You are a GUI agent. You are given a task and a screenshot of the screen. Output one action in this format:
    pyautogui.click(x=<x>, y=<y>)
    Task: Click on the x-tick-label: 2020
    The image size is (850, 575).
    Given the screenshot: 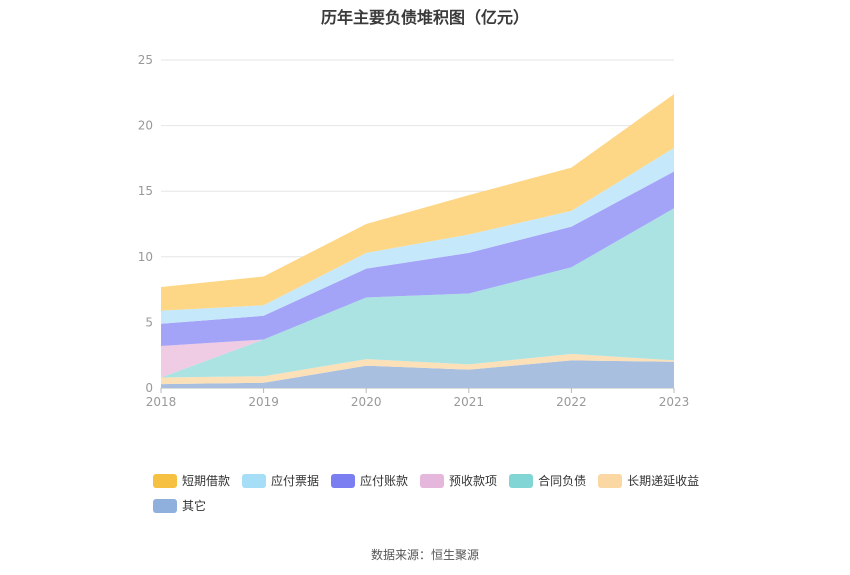 What is the action you would take?
    pyautogui.click(x=366, y=402)
    